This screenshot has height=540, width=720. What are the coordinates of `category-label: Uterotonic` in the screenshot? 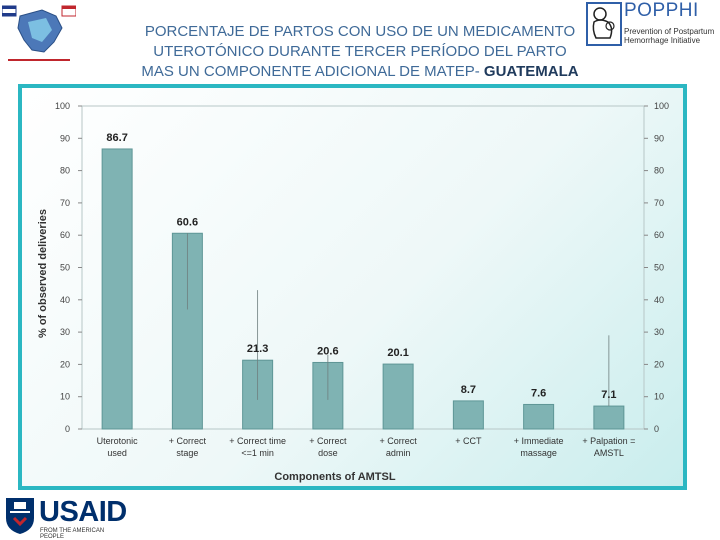 It's located at (118, 441).